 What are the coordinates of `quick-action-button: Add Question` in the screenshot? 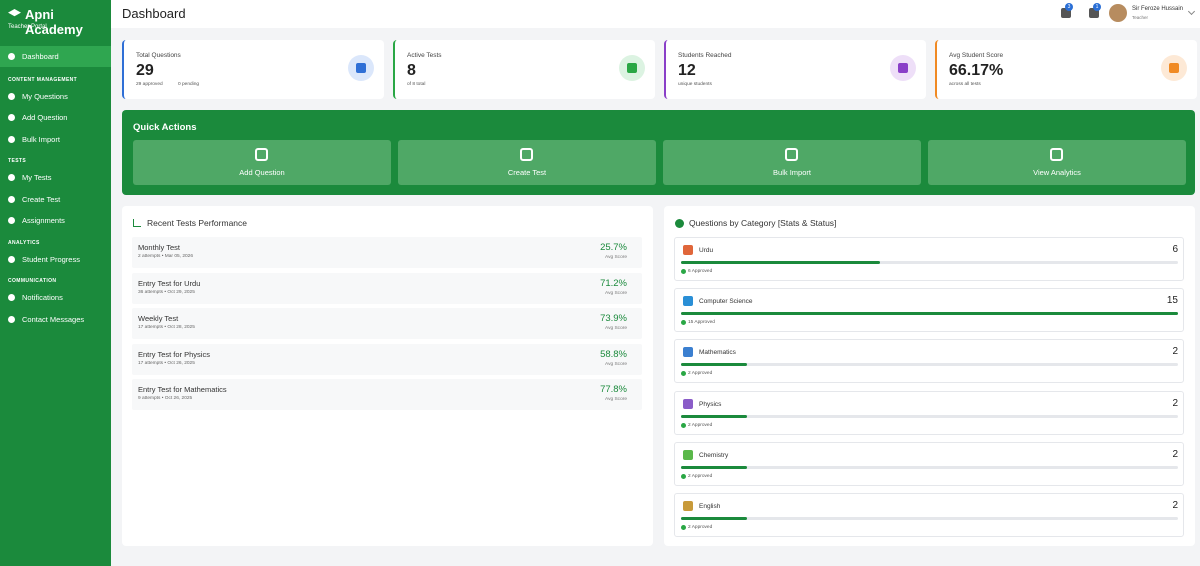 It's located at (262, 162).